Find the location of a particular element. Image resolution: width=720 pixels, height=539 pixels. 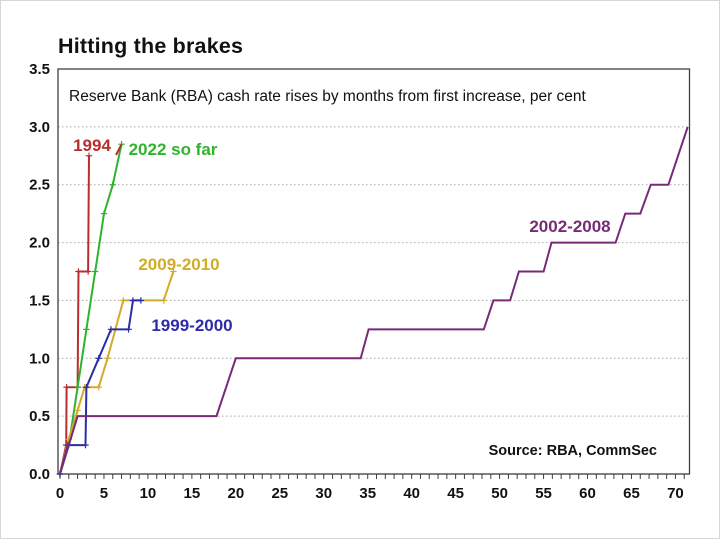

x-tick-label: 45 is located at coordinates (455, 493).